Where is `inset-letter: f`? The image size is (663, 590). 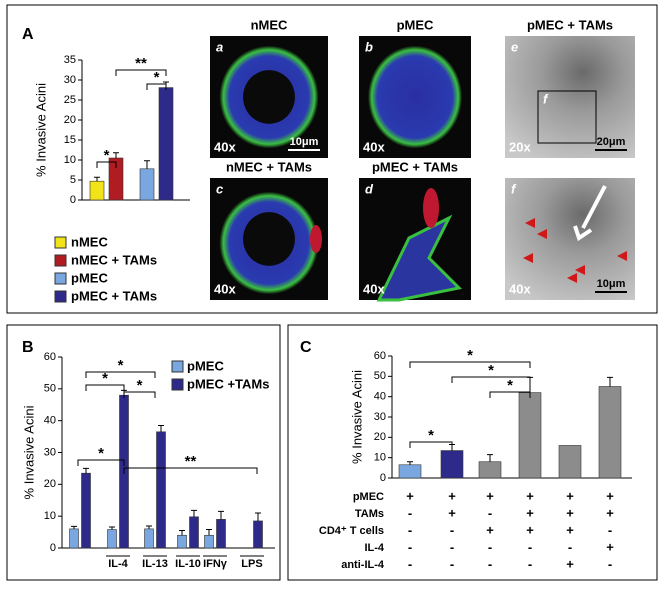 inset-letter: f is located at coordinates (546, 98).